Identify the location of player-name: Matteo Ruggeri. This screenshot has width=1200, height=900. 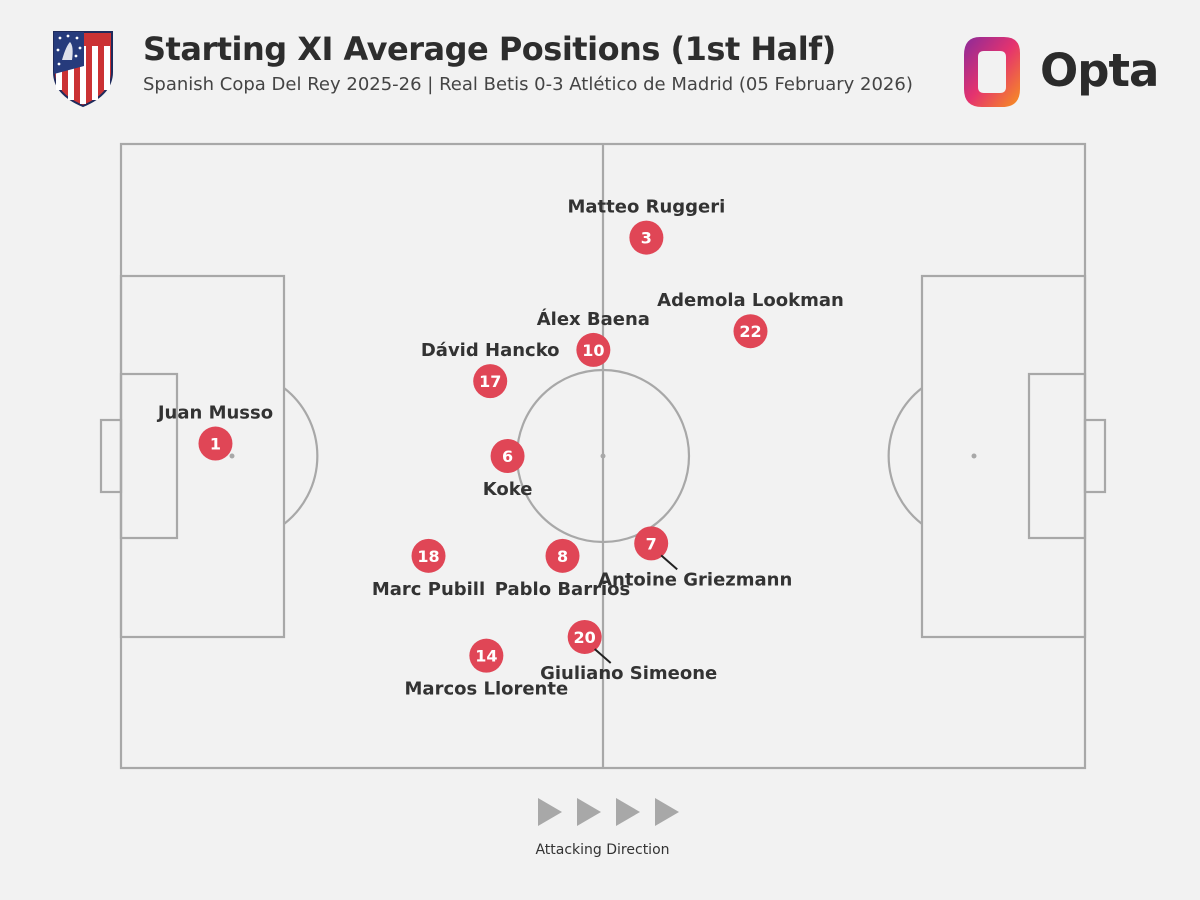
(646, 207).